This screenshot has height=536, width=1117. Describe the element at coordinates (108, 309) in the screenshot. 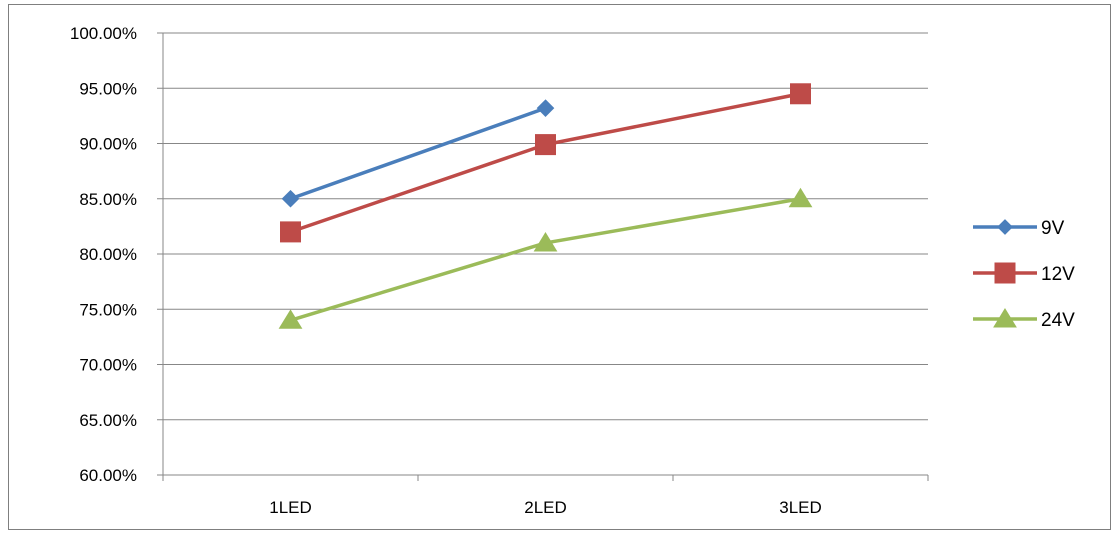

I see `y-tick-label: 75.00%` at that location.